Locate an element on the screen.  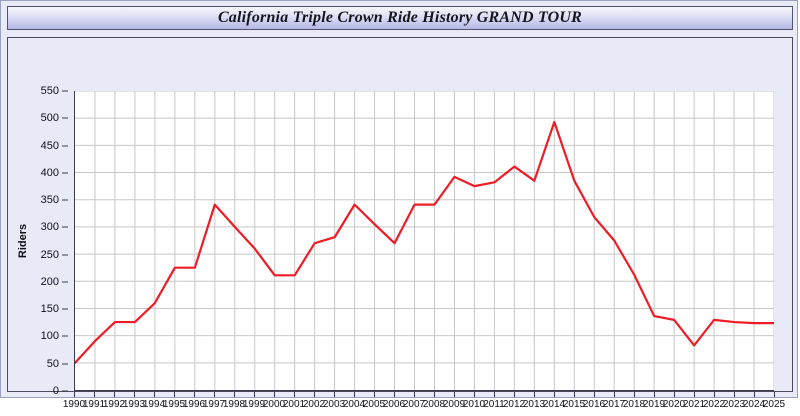
x-tick-label: 2008 is located at coordinates (434, 404).